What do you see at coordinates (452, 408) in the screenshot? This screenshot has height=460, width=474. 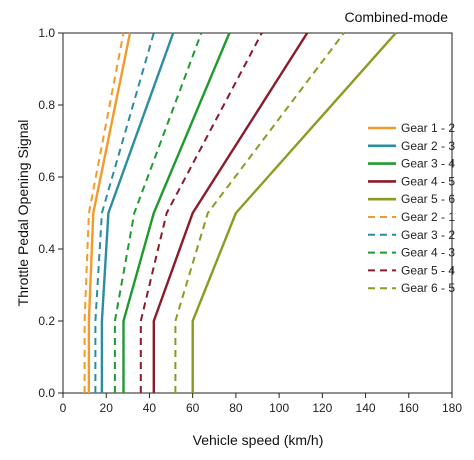 I see `x-tick-label: 180` at bounding box center [452, 408].